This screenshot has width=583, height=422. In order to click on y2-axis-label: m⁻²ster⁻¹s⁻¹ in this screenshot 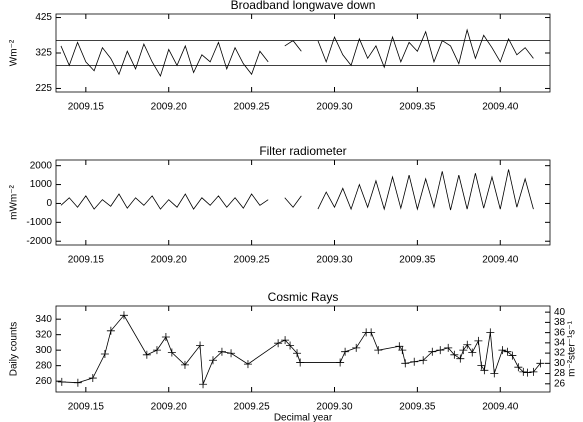, I will do `click(572, 348)`.